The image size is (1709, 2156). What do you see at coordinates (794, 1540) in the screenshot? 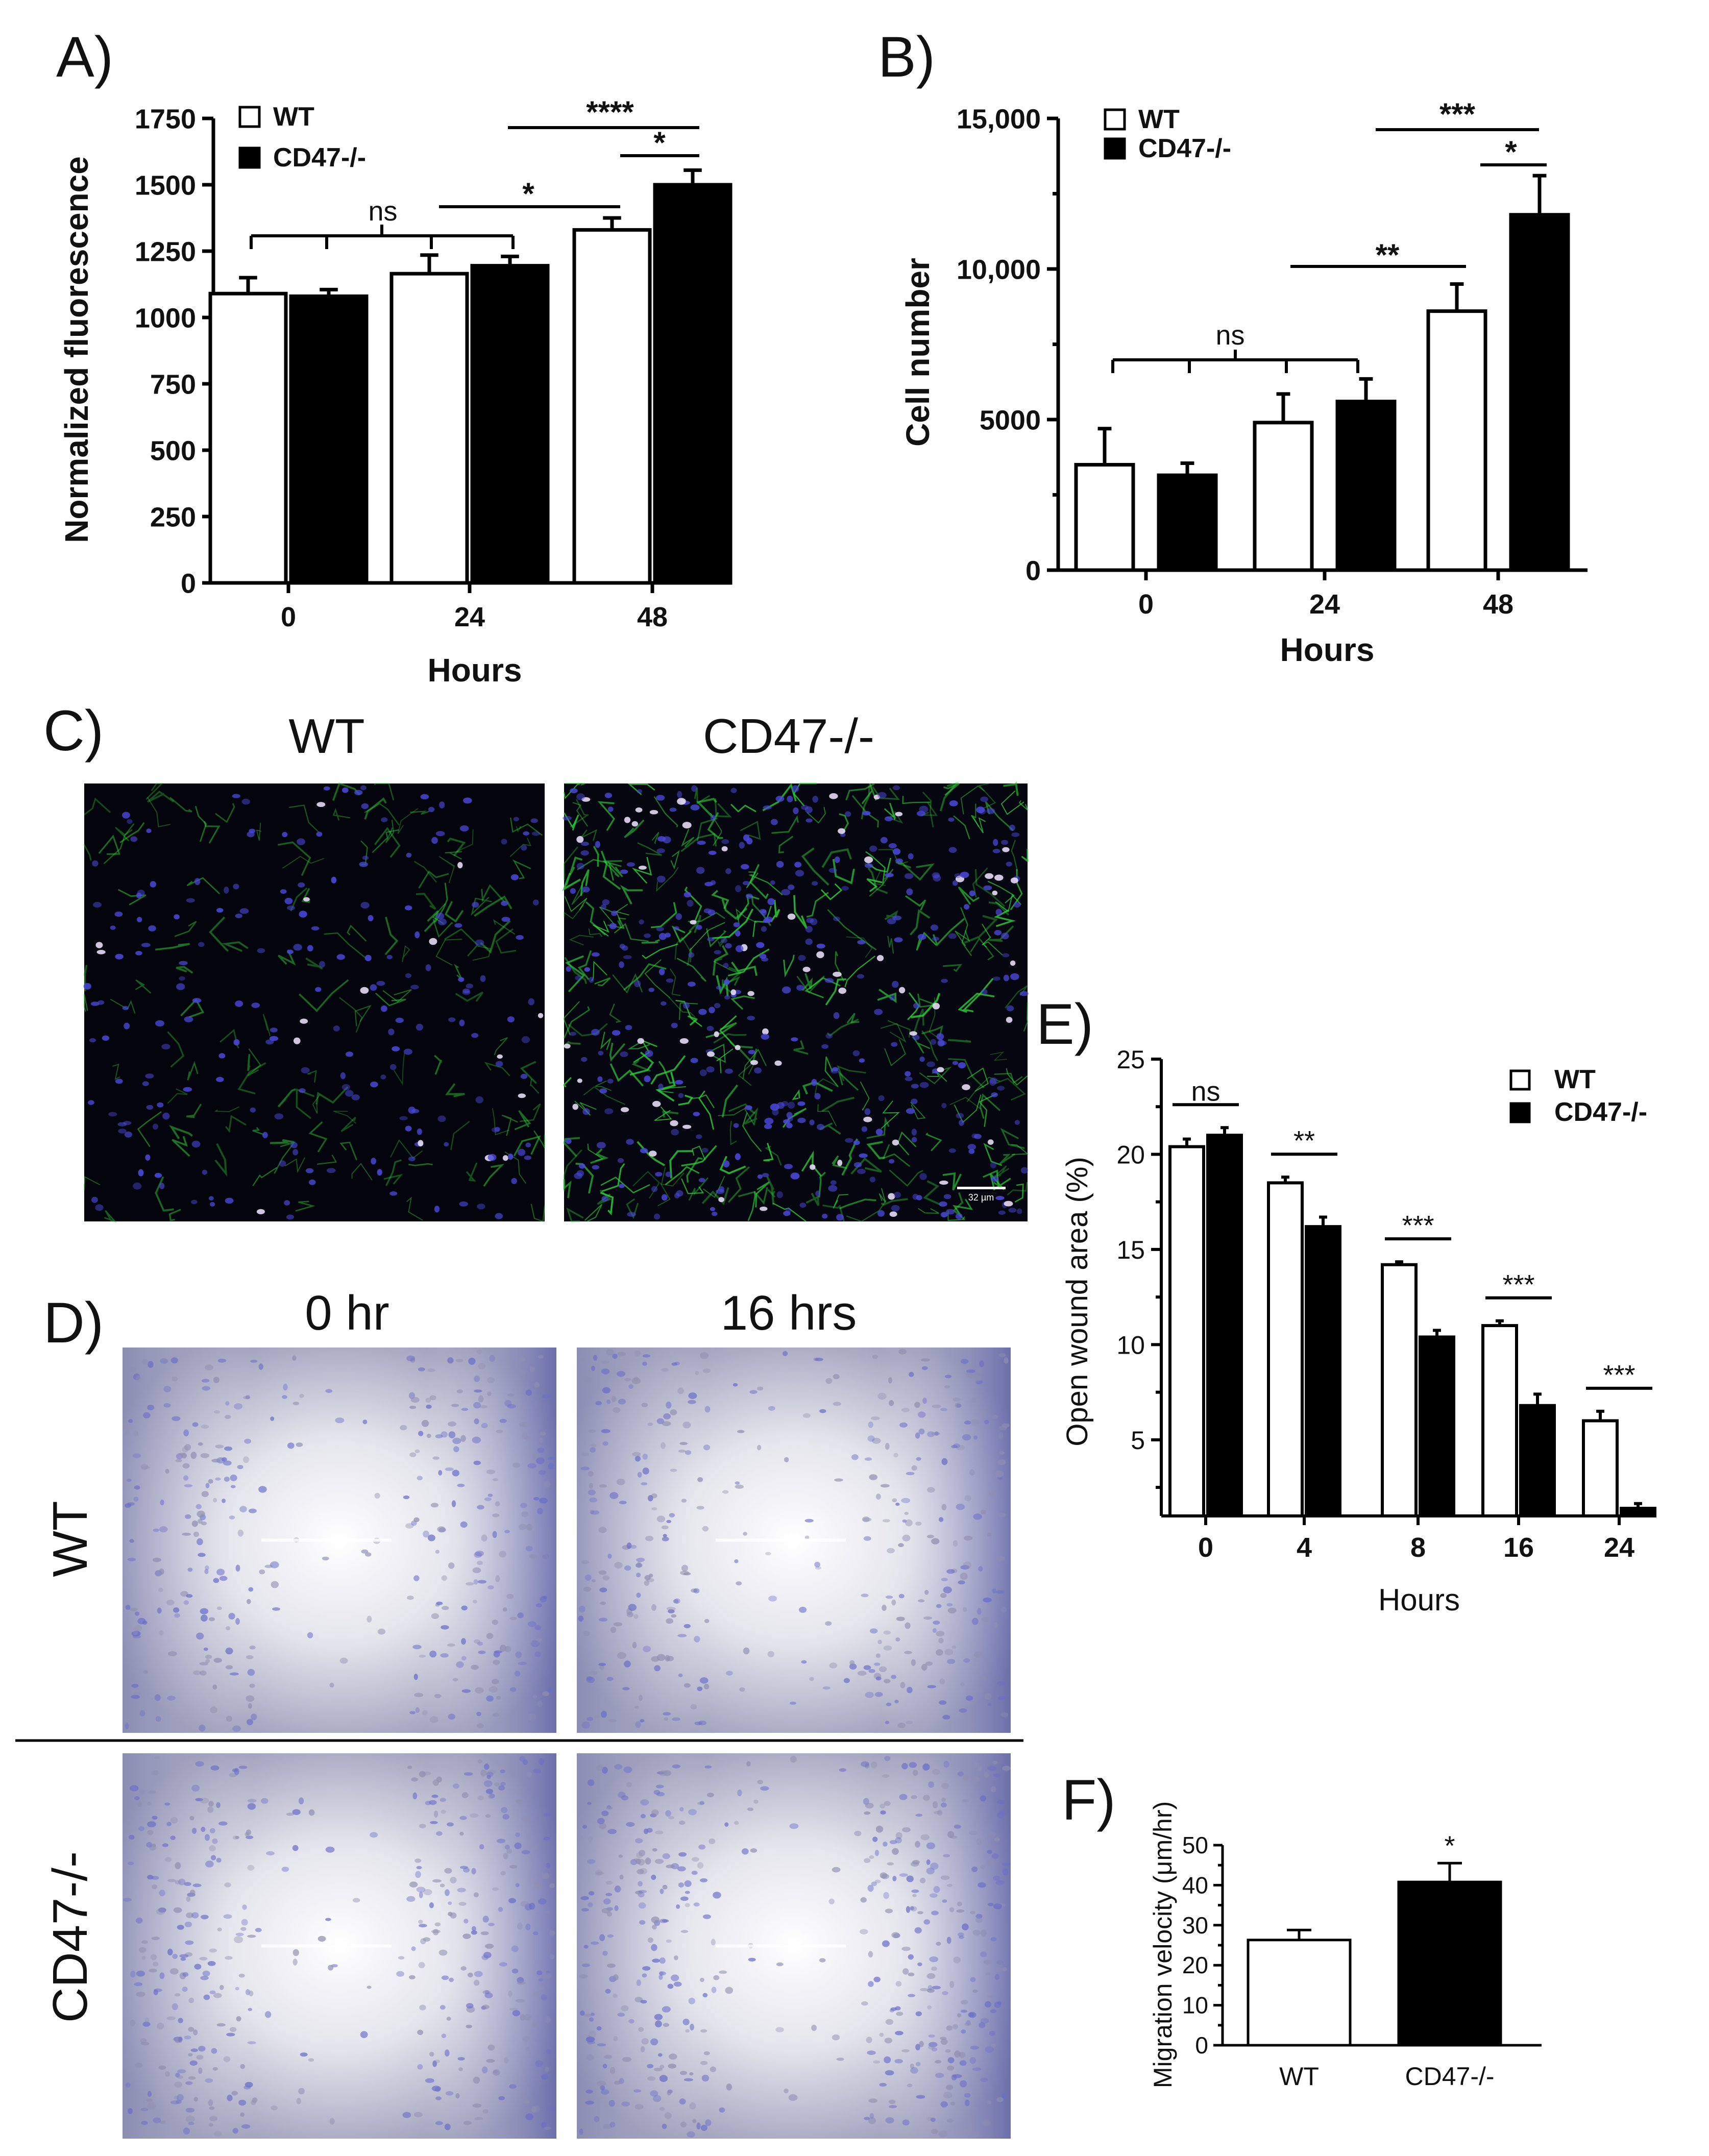
I see `d-image-wt-16hrs` at bounding box center [794, 1540].